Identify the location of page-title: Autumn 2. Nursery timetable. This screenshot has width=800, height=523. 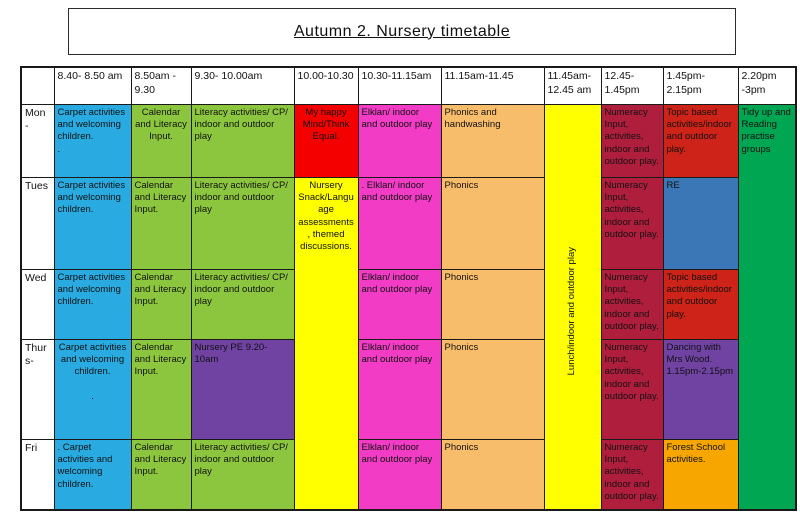
(402, 31).